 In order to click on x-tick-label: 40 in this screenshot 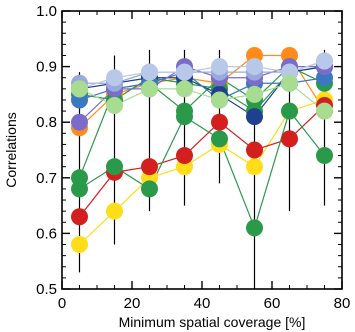, I will do `click(202, 303)`.